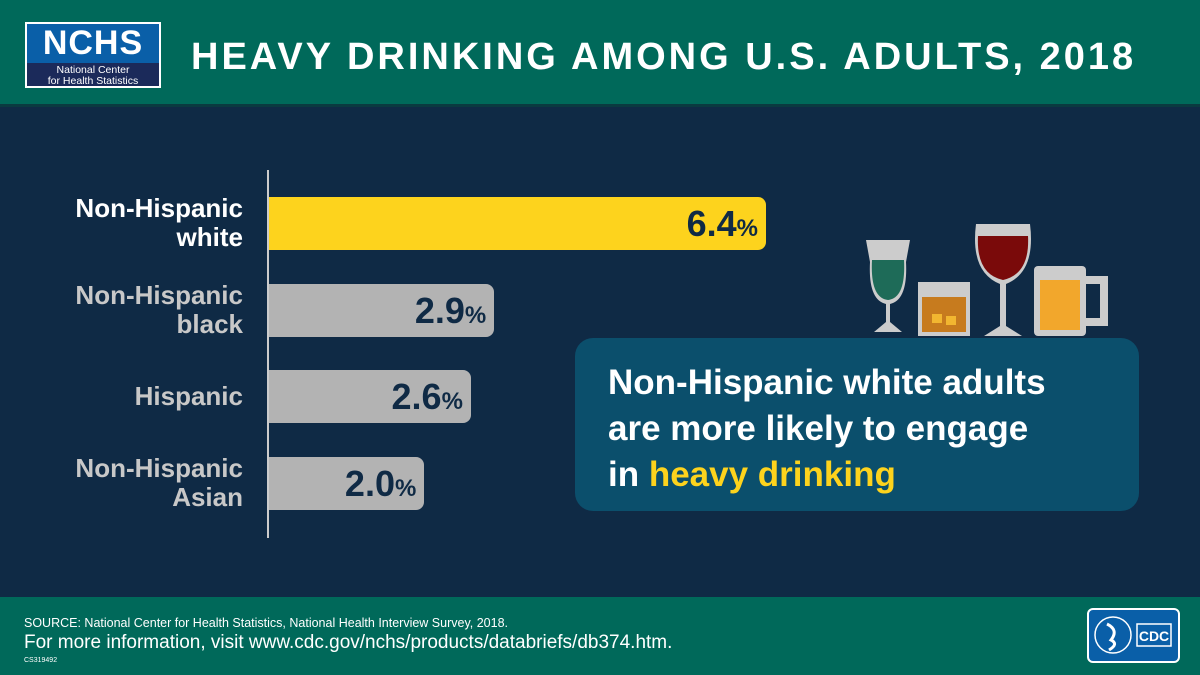 Image resolution: width=1200 pixels, height=675 pixels. I want to click on bar: 6.4%, so click(517, 223).